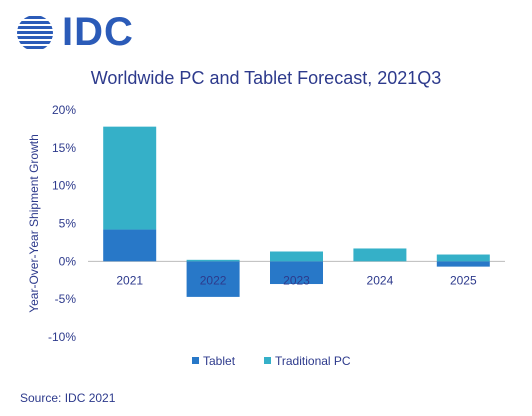  Describe the element at coordinates (463, 258) in the screenshot. I see `bar-traditional-pc-2025` at that location.